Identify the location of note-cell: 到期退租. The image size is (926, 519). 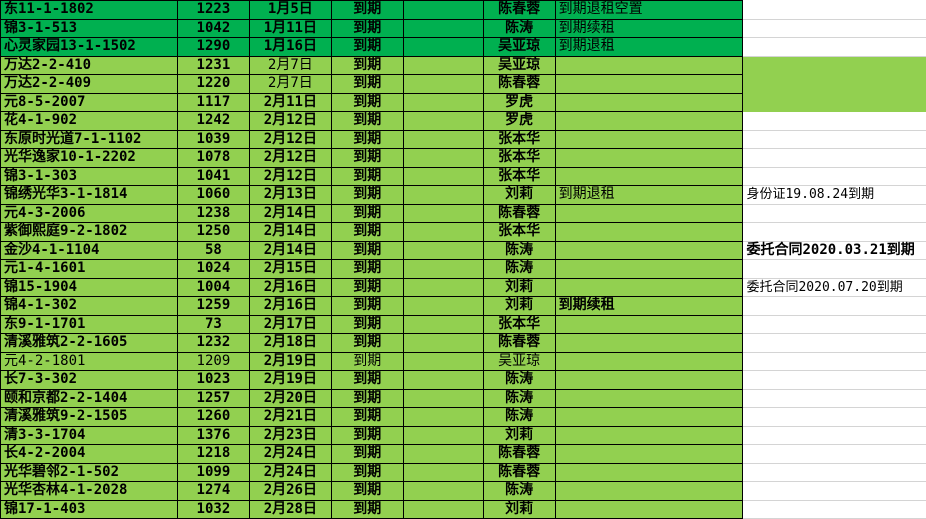
(649, 195).